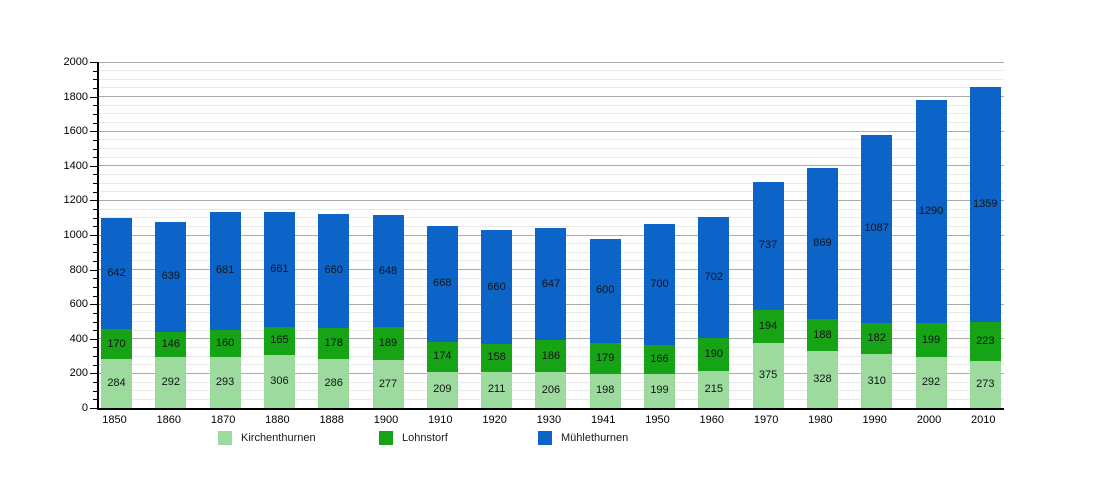 The height and width of the screenshot is (500, 1100). I want to click on x-tick-label: 1930, so click(549, 420).